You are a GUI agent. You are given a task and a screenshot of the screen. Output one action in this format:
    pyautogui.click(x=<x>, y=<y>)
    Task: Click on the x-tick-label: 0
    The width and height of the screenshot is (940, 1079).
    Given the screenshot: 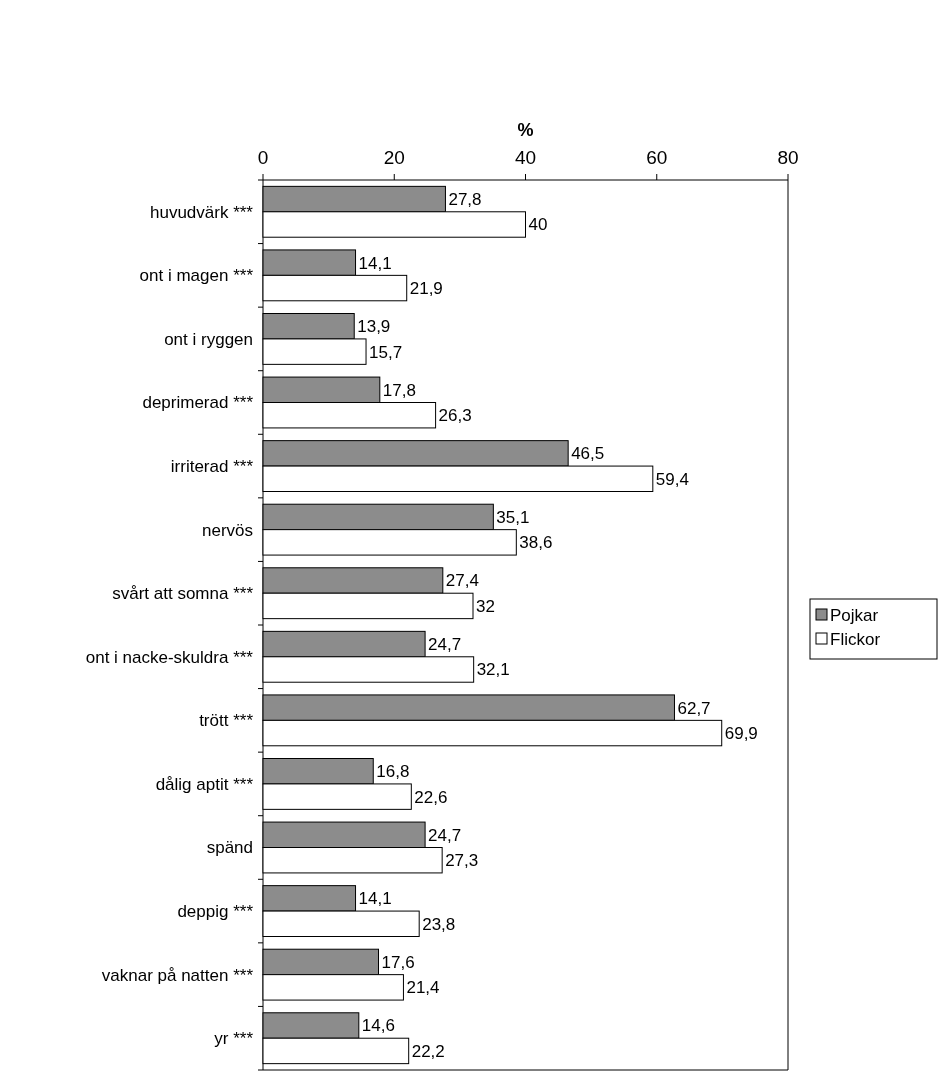 What is the action you would take?
    pyautogui.click(x=263, y=157)
    